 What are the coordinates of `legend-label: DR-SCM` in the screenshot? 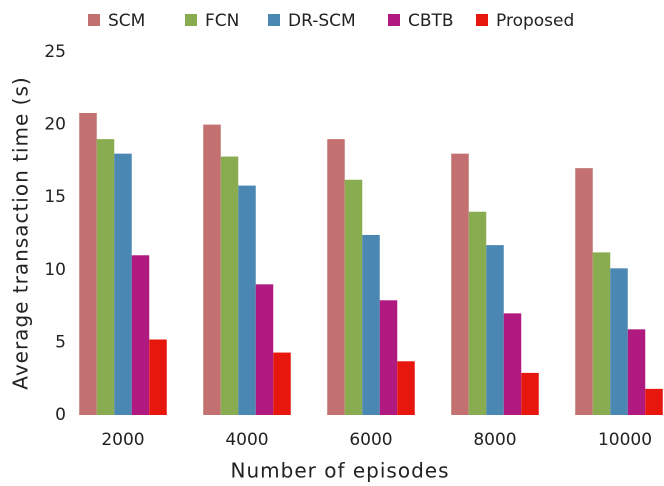 It's located at (322, 21).